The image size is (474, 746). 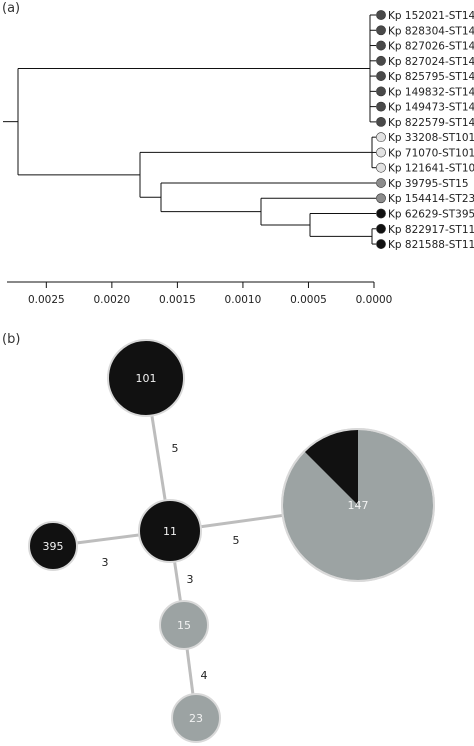 What do you see at coordinates (431, 215) in the screenshot?
I see `leaf-label: Kp 62629-ST395` at bounding box center [431, 215].